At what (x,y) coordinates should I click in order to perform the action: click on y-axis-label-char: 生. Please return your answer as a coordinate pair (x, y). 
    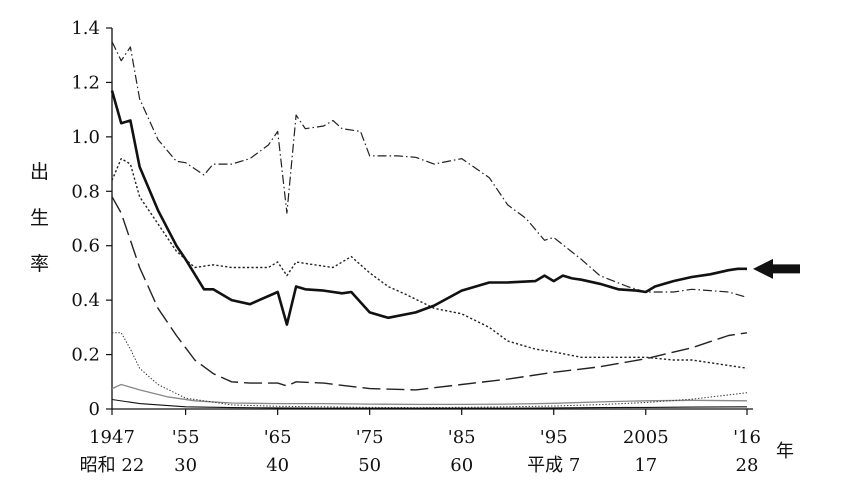
    Looking at the image, I should click on (39, 218).